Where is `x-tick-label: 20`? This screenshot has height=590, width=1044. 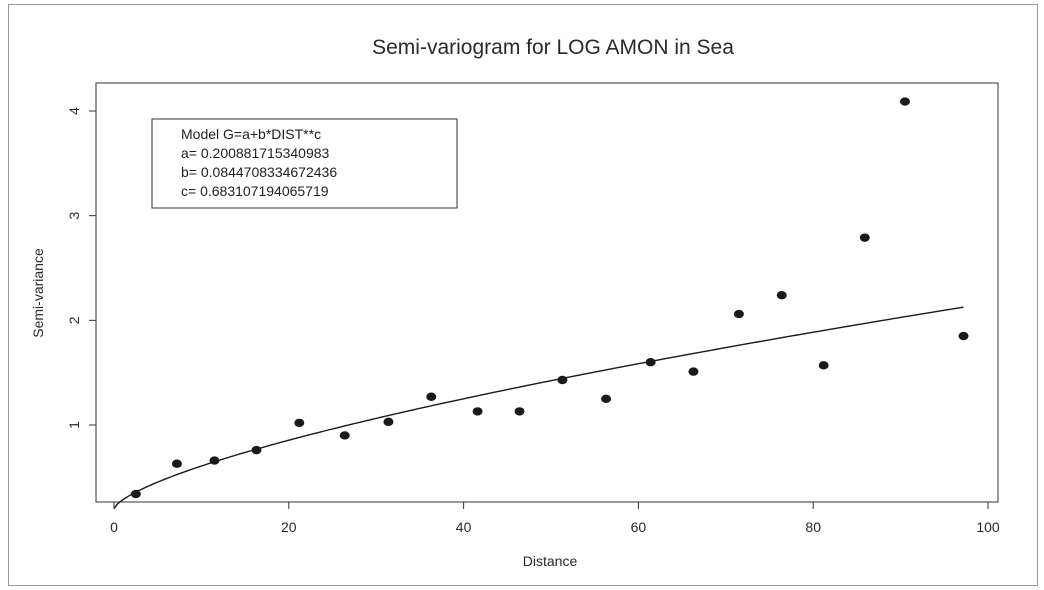 x-tick-label: 20 is located at coordinates (289, 527).